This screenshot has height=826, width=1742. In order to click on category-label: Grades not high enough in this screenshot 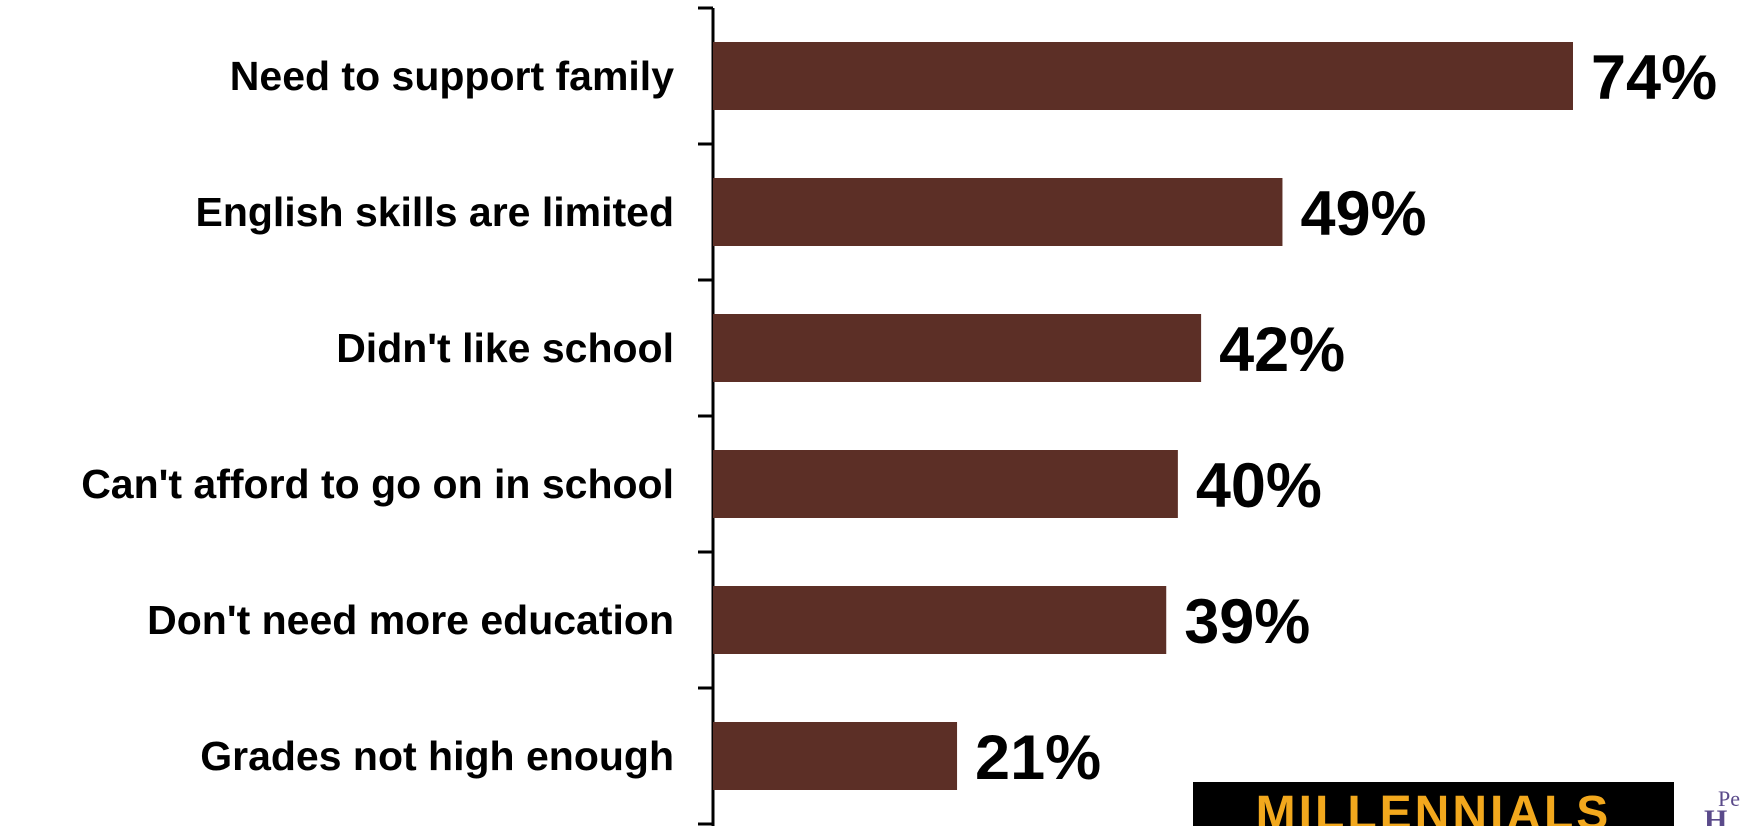, I will do `click(437, 756)`.